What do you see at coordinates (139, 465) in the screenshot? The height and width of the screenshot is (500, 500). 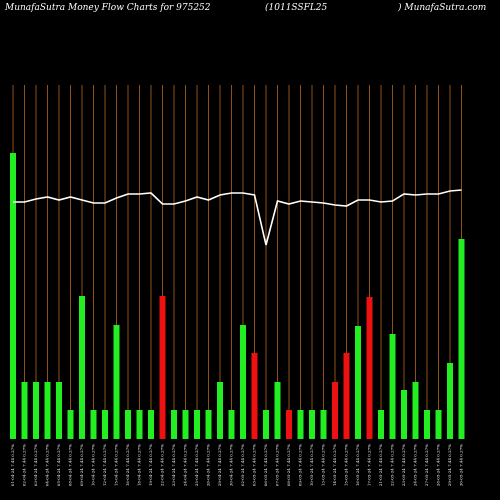 I see `x-tick-label: 18-04-24 7.44 0.27%` at bounding box center [139, 465].